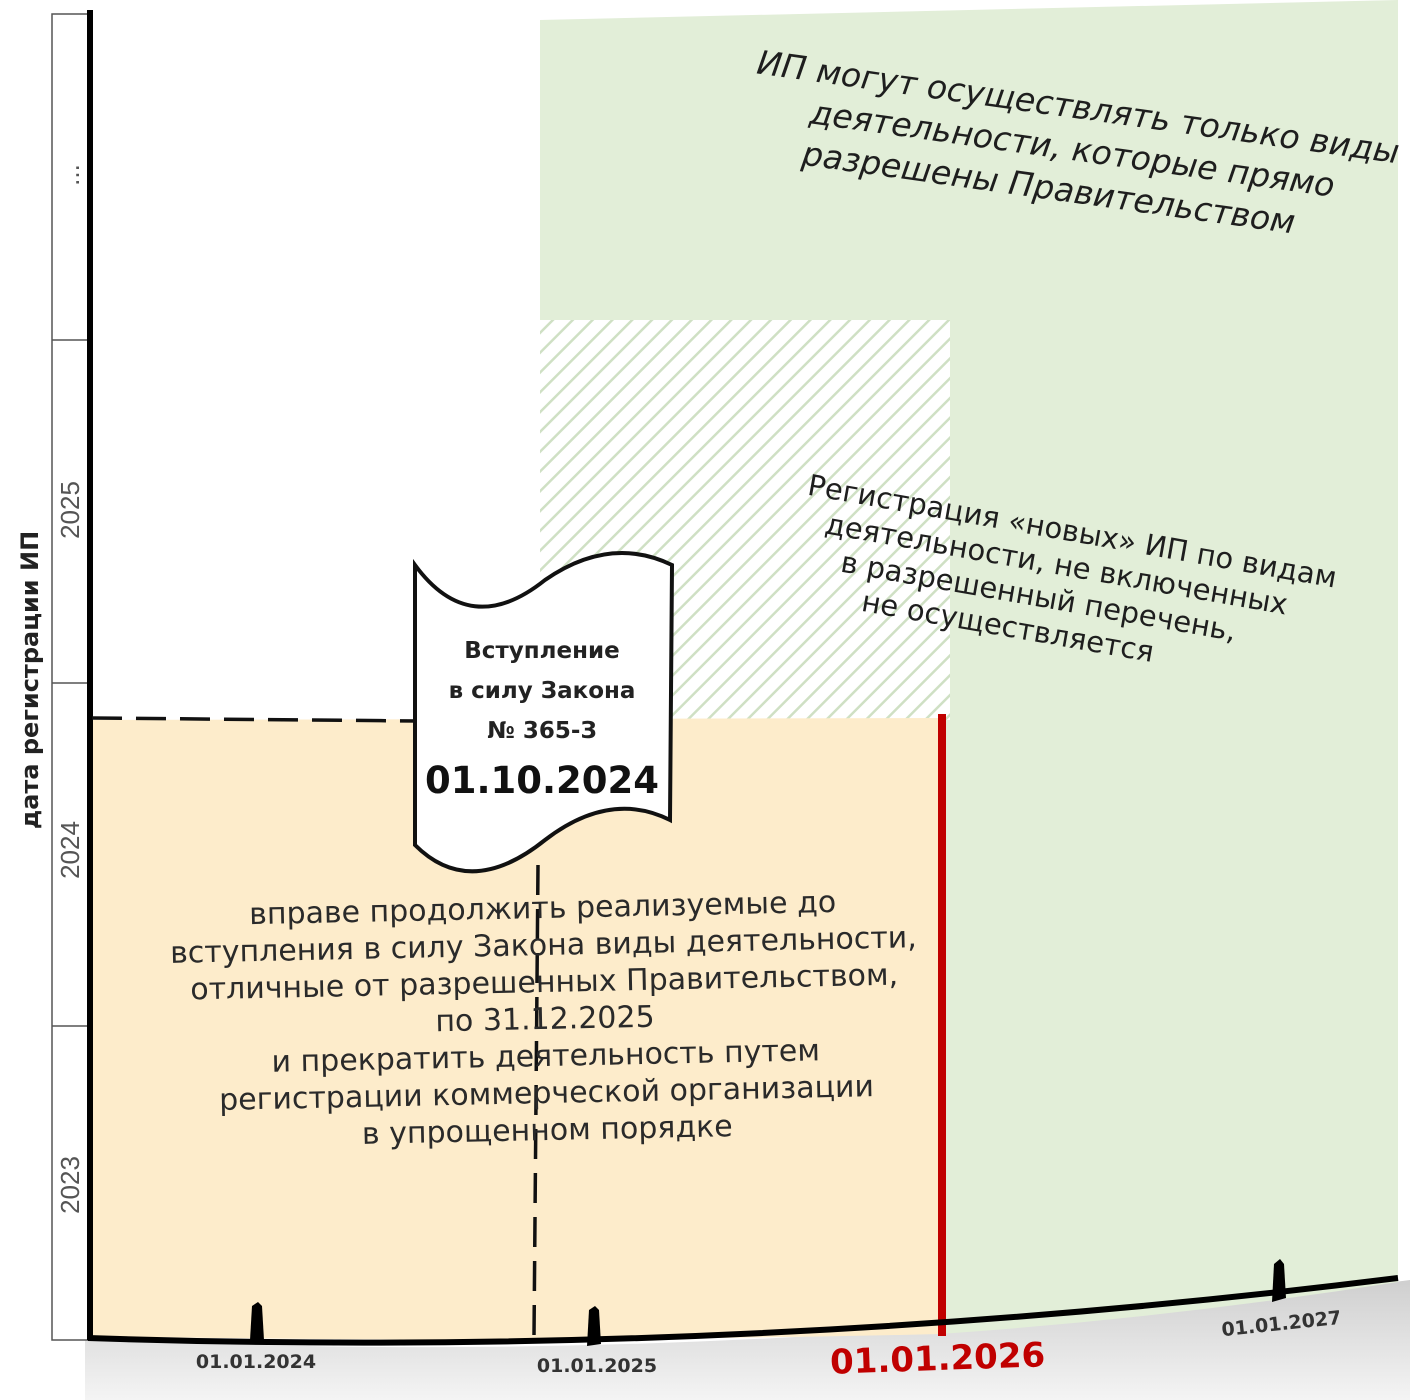 The height and width of the screenshot is (1400, 1410). I want to click on y-tick-2024: 2024, so click(70, 850).